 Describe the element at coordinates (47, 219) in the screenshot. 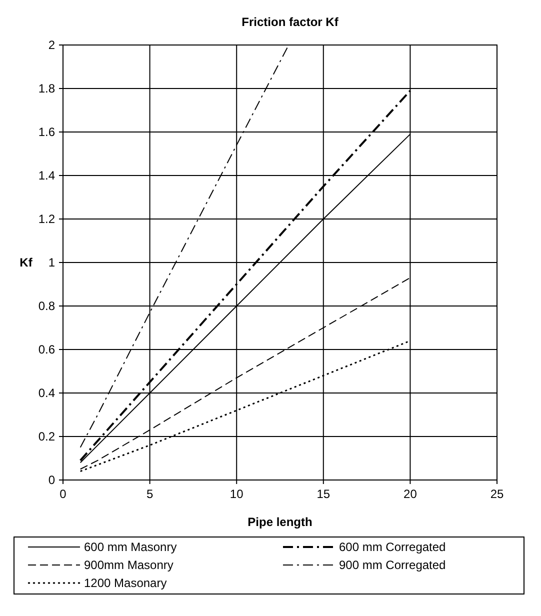

I see `y-tick-label: 1.2` at that location.